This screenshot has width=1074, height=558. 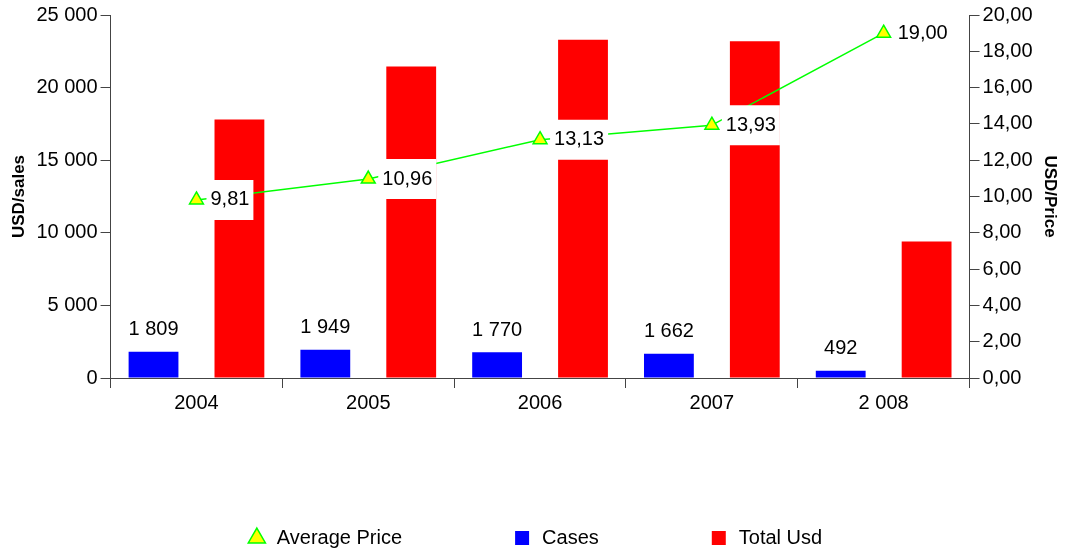 What do you see at coordinates (407, 177) in the screenshot?
I see `data-label: 10,96` at bounding box center [407, 177].